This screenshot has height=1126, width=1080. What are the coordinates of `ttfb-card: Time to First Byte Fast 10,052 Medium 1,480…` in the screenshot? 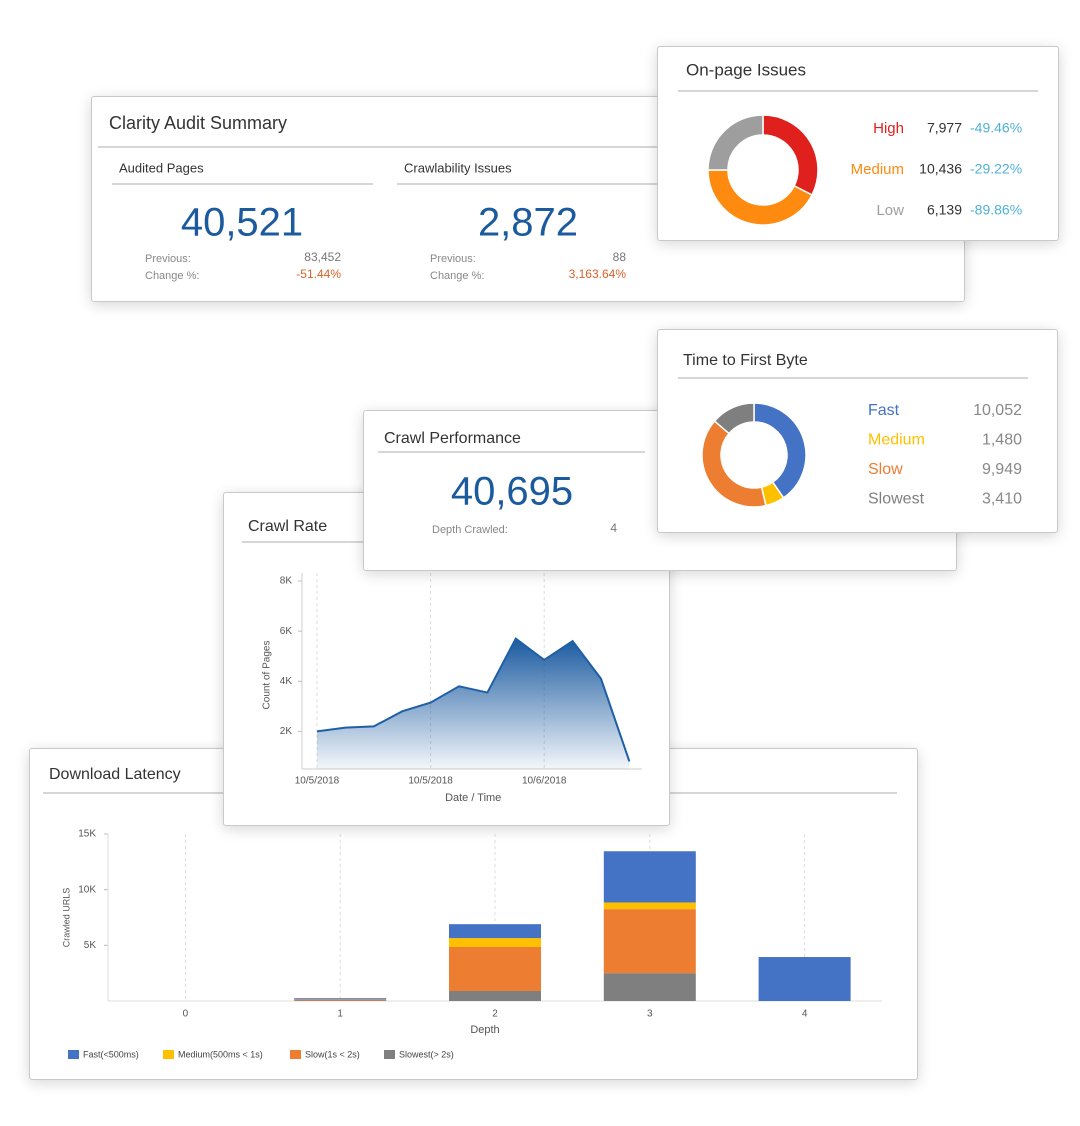 It's located at (857, 431).